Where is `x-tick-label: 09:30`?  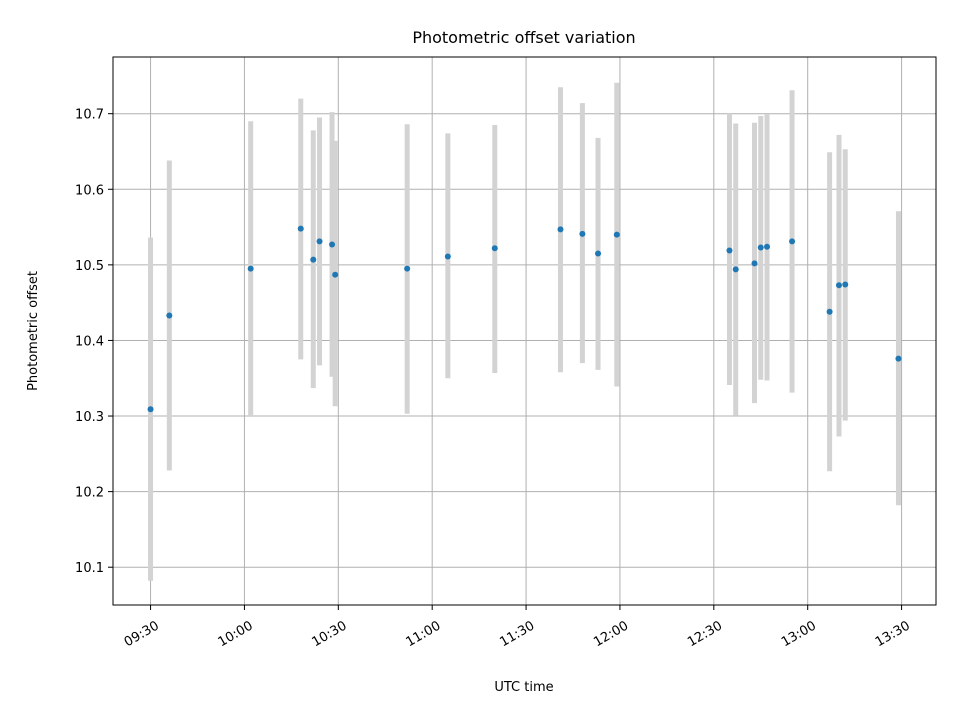
x-tick-label: 09:30 is located at coordinates (142, 634).